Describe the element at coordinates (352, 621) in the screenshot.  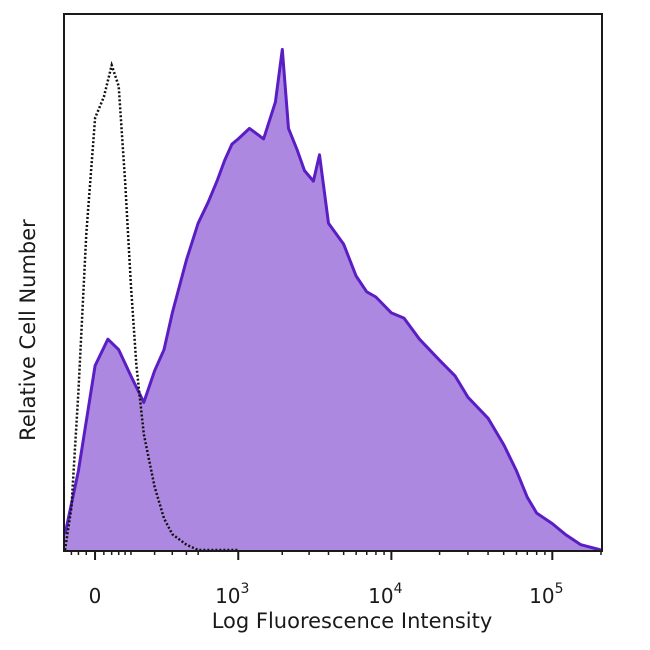
I see `x-axis-label: Log Fluorescence Intensity` at that location.